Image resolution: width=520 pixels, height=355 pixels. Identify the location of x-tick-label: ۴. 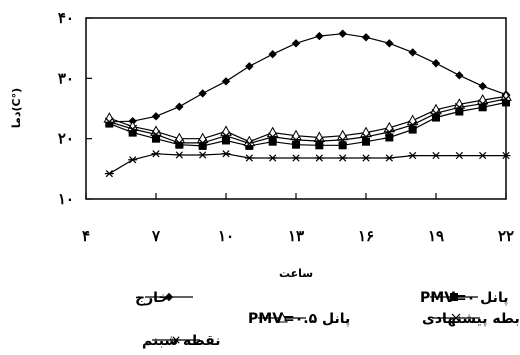
(86, 236).